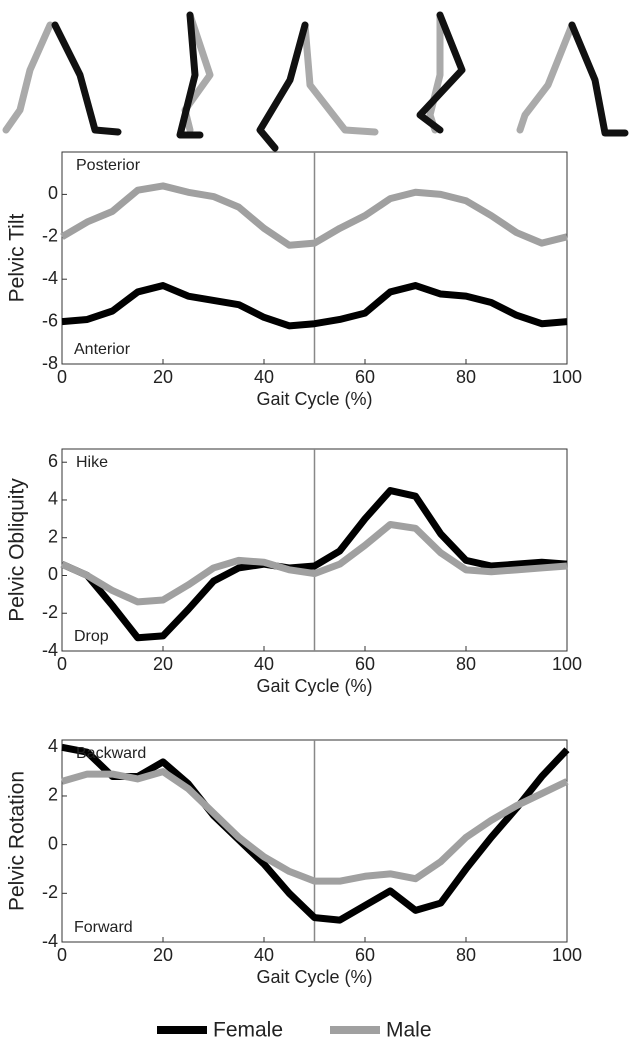 This screenshot has height=1050, width=644. Describe the element at coordinates (17, 257) in the screenshot. I see `y-axis-label: Pelvic Tilt` at that location.